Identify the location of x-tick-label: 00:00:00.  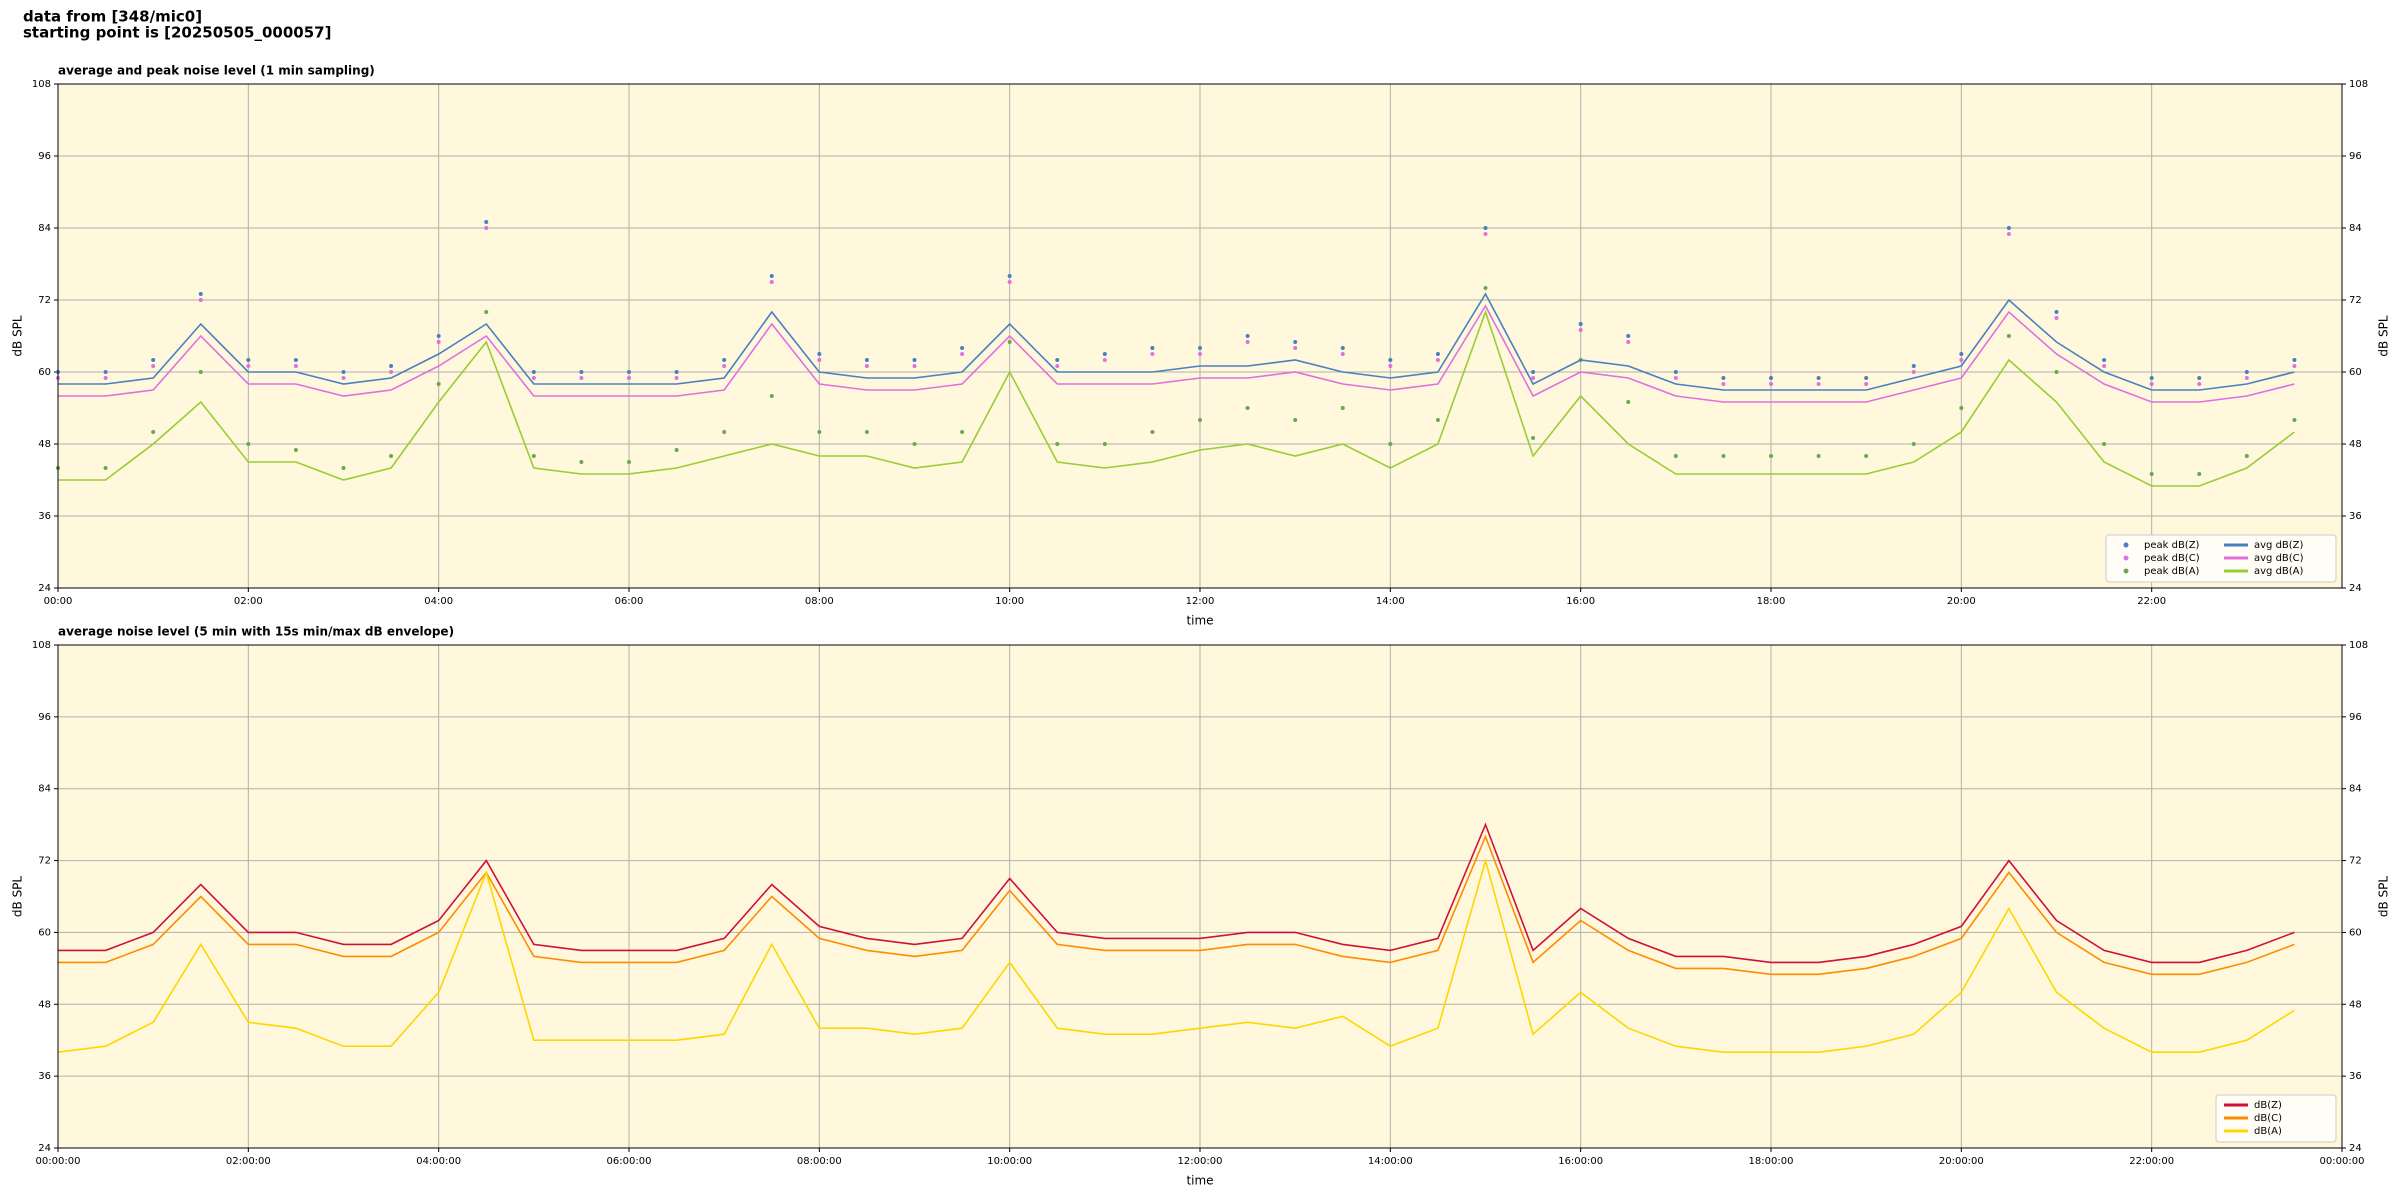
(2342, 1161).